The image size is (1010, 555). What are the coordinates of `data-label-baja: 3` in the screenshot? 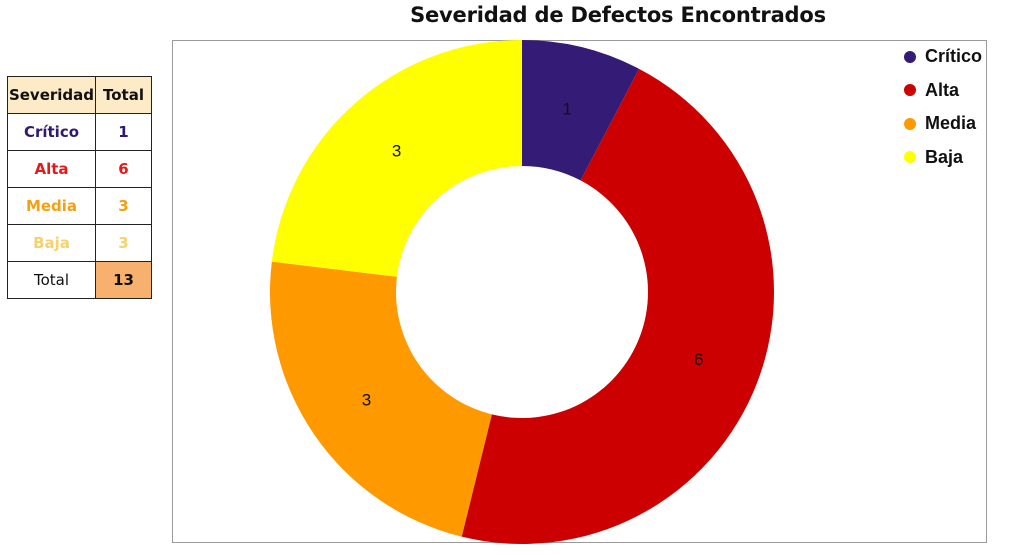 It's located at (396, 151).